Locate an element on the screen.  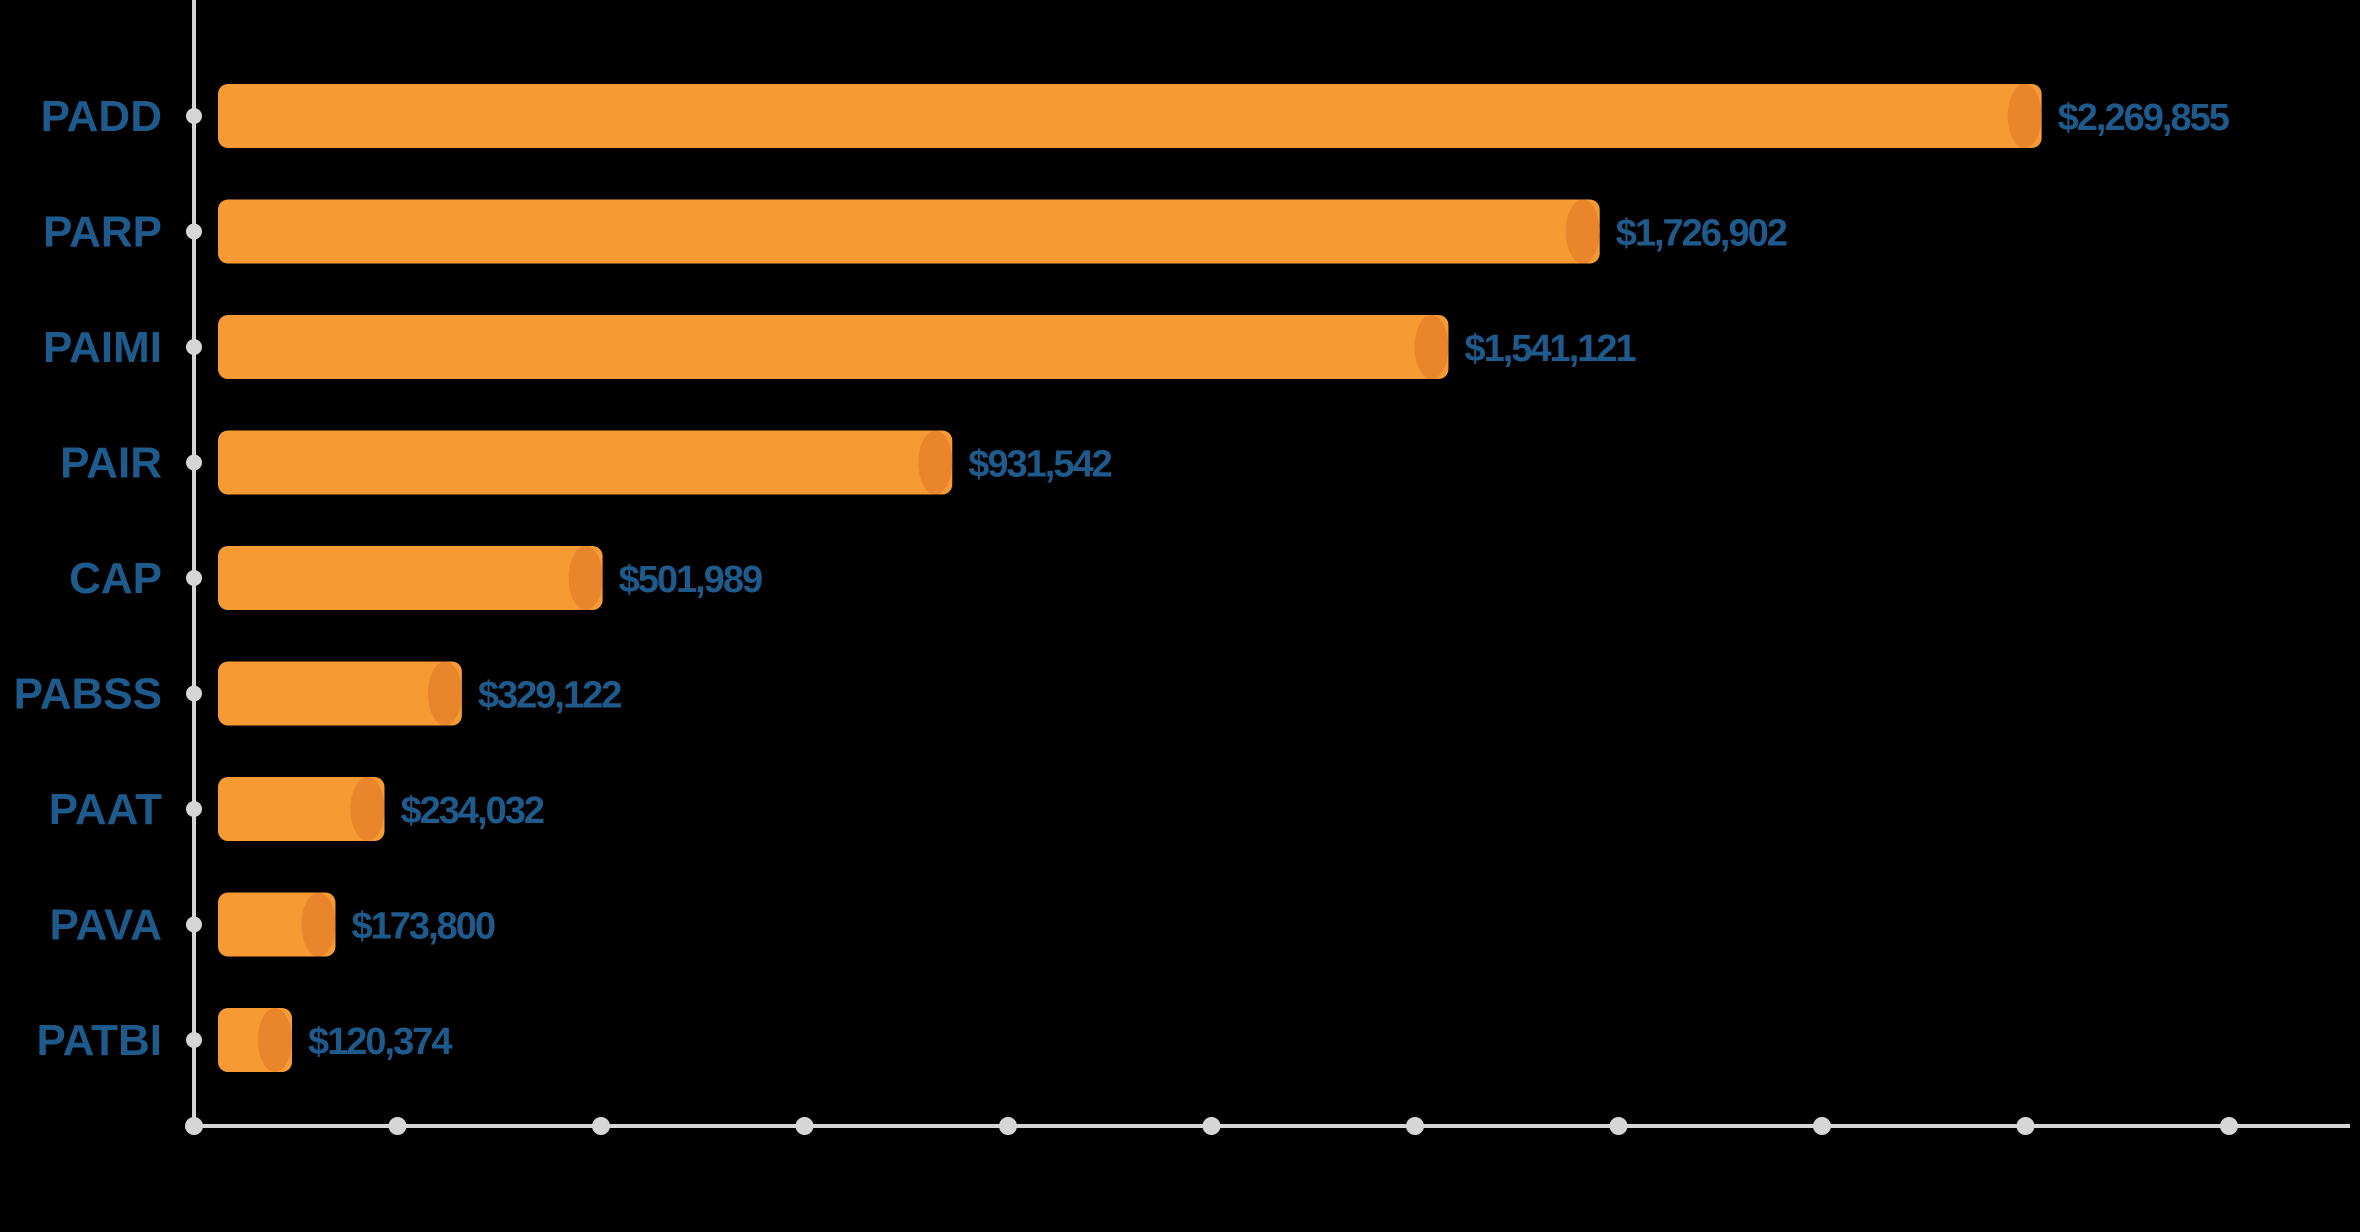
bar-paat is located at coordinates (301, 809).